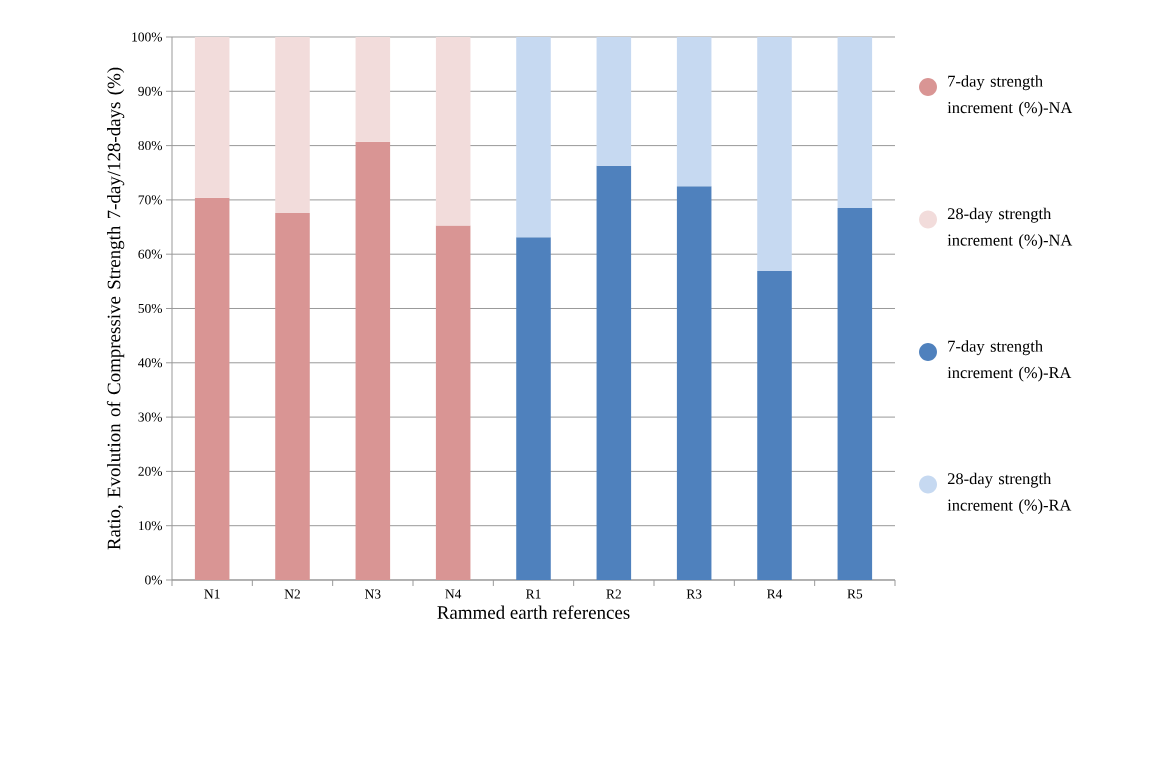  I want to click on y-tick-label: 80%, so click(150, 146).